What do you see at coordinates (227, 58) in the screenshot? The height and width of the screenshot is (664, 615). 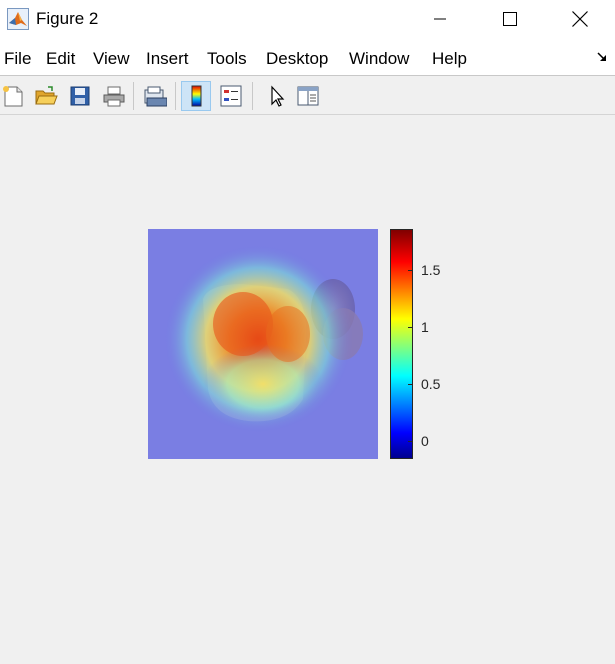 I see `menu-tools: Tools` at bounding box center [227, 58].